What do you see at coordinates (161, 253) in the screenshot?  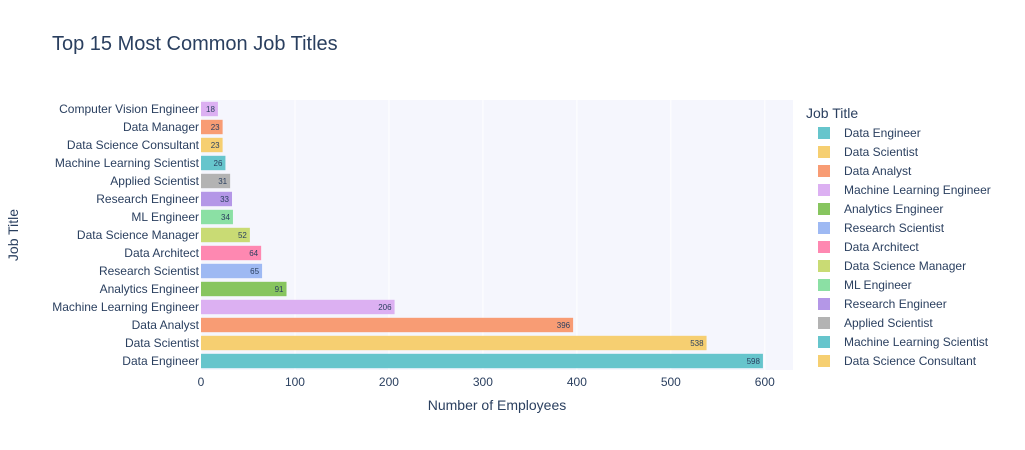 I see `y-tick-label: Data Architect` at bounding box center [161, 253].